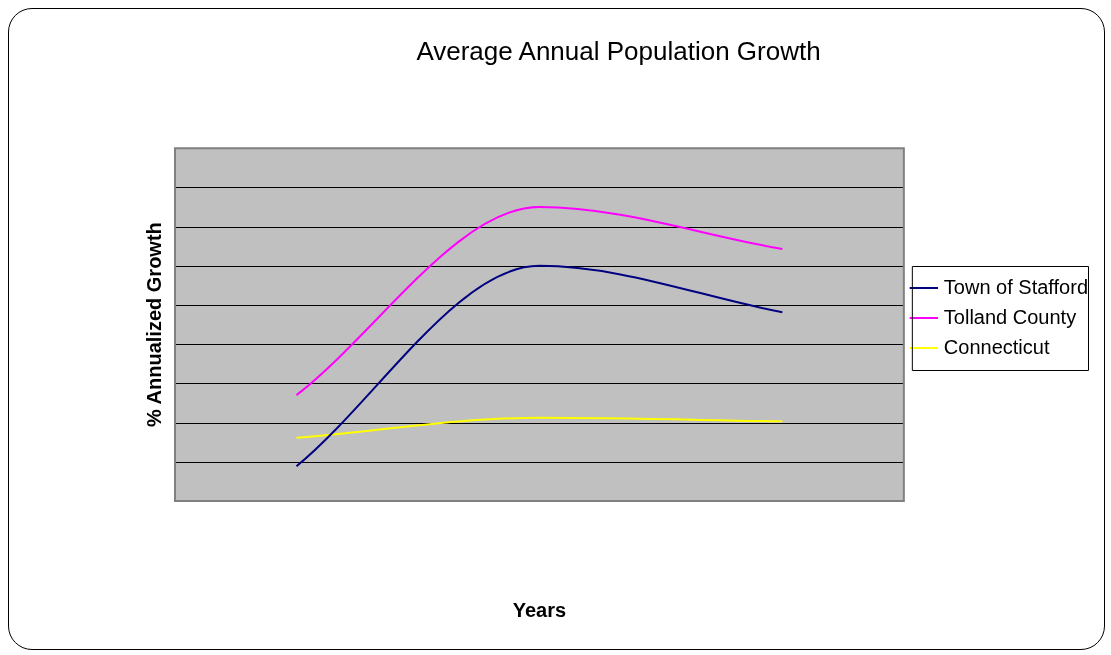 The height and width of the screenshot is (655, 1111). What do you see at coordinates (1010, 316) in the screenshot?
I see `legend-label: Tolland County` at bounding box center [1010, 316].